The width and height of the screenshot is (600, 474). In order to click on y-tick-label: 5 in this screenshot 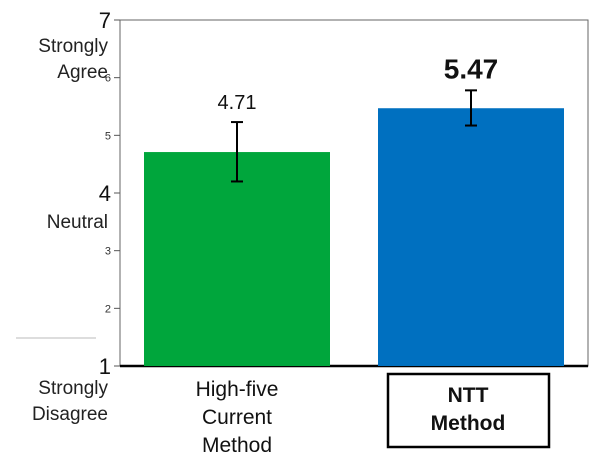, I will do `click(108, 136)`.